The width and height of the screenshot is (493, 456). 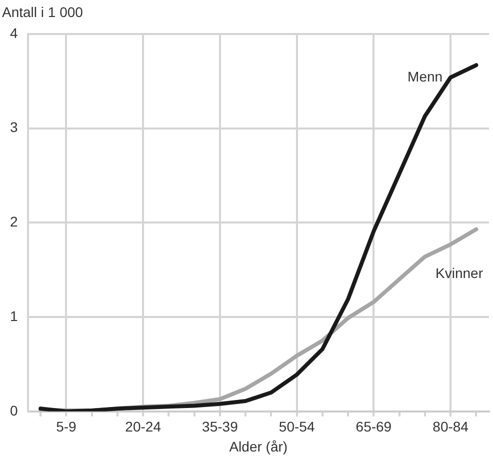 What do you see at coordinates (14, 222) in the screenshot?
I see `y-tick-label: 2` at bounding box center [14, 222].